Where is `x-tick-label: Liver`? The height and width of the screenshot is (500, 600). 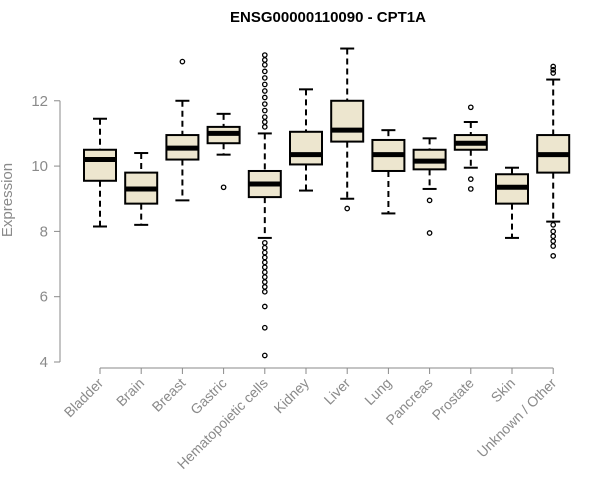 x-tick-label: Liver is located at coordinates (337, 391).